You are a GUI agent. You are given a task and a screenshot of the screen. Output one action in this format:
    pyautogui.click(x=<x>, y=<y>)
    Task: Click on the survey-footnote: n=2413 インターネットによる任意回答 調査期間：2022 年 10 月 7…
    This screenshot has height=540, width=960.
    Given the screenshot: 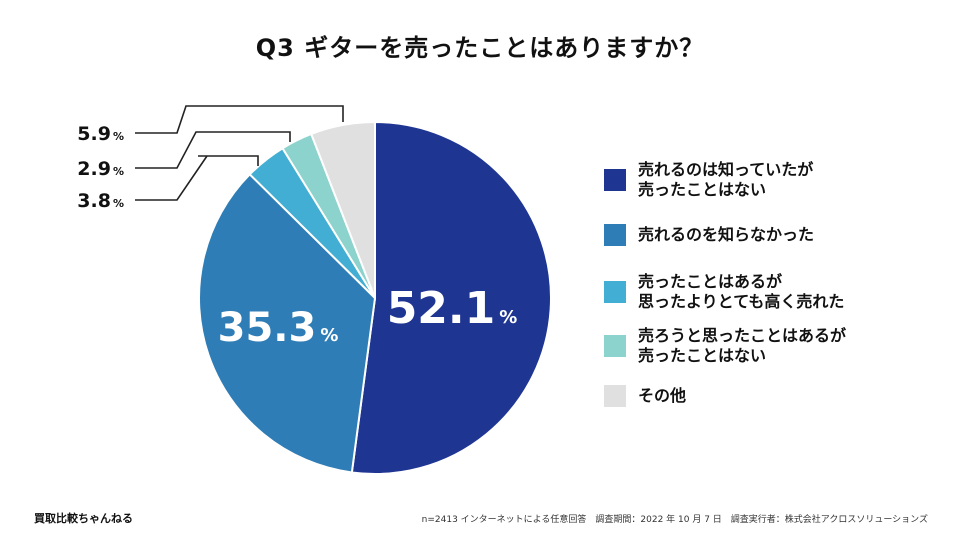 What is the action you would take?
    pyautogui.click(x=674, y=520)
    